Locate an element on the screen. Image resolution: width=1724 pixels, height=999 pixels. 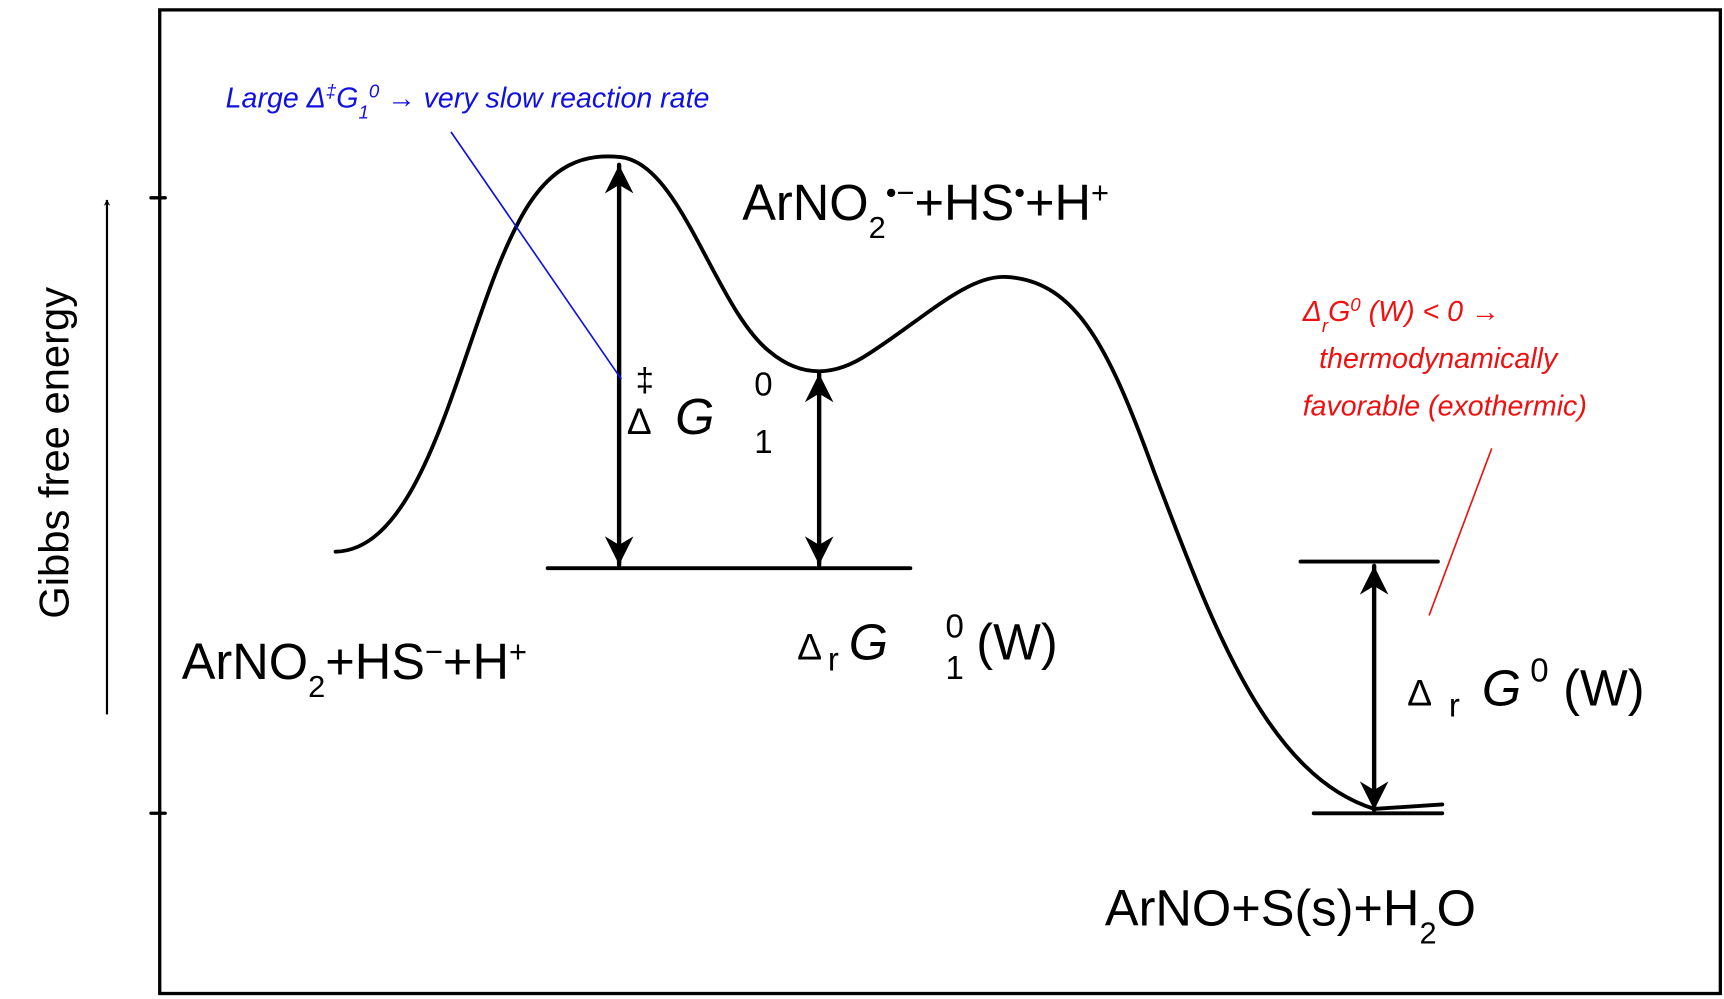
barrier-subscript: 1 is located at coordinates (763, 441).